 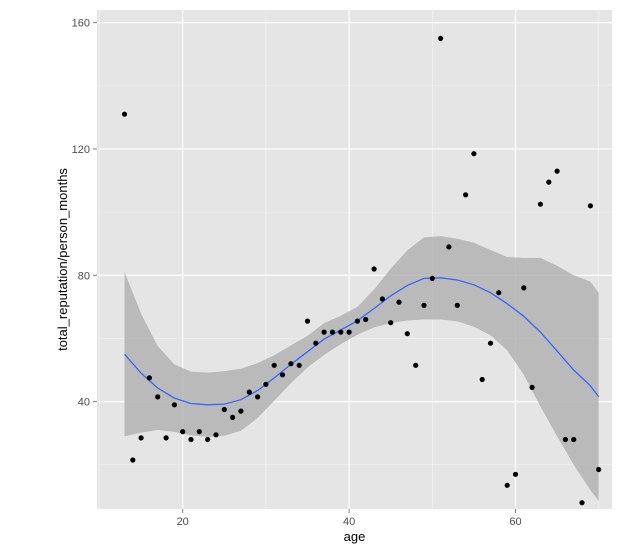 What do you see at coordinates (183, 522) in the screenshot?
I see `x-tick-label: 20` at bounding box center [183, 522].